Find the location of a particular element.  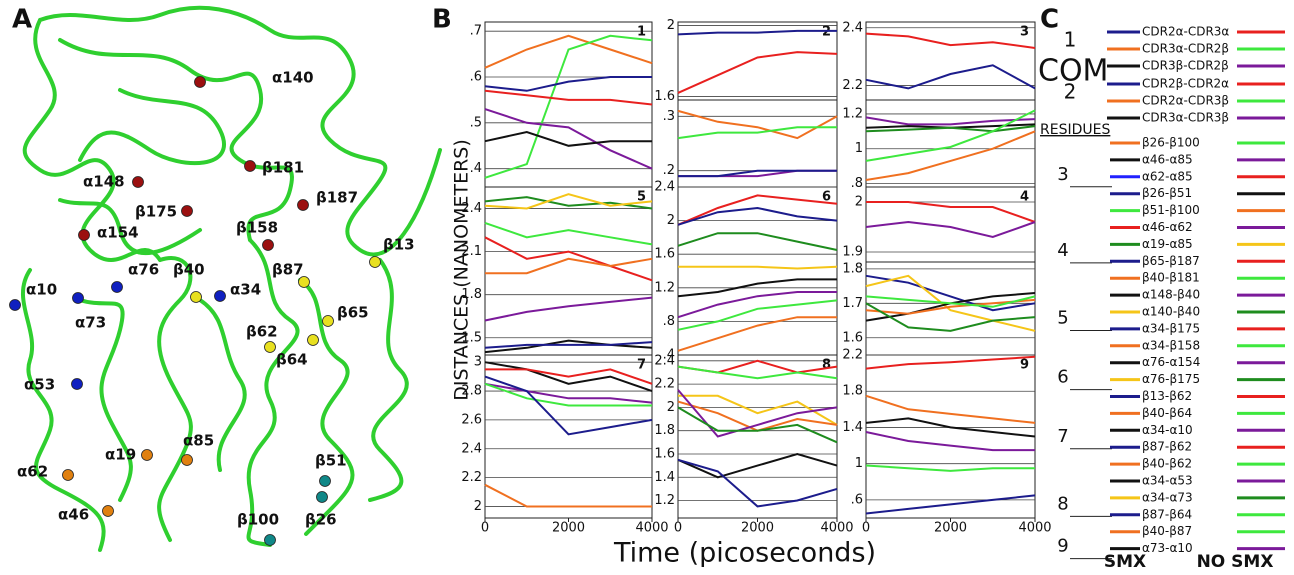

residue-label: α53 is located at coordinates (39, 385).